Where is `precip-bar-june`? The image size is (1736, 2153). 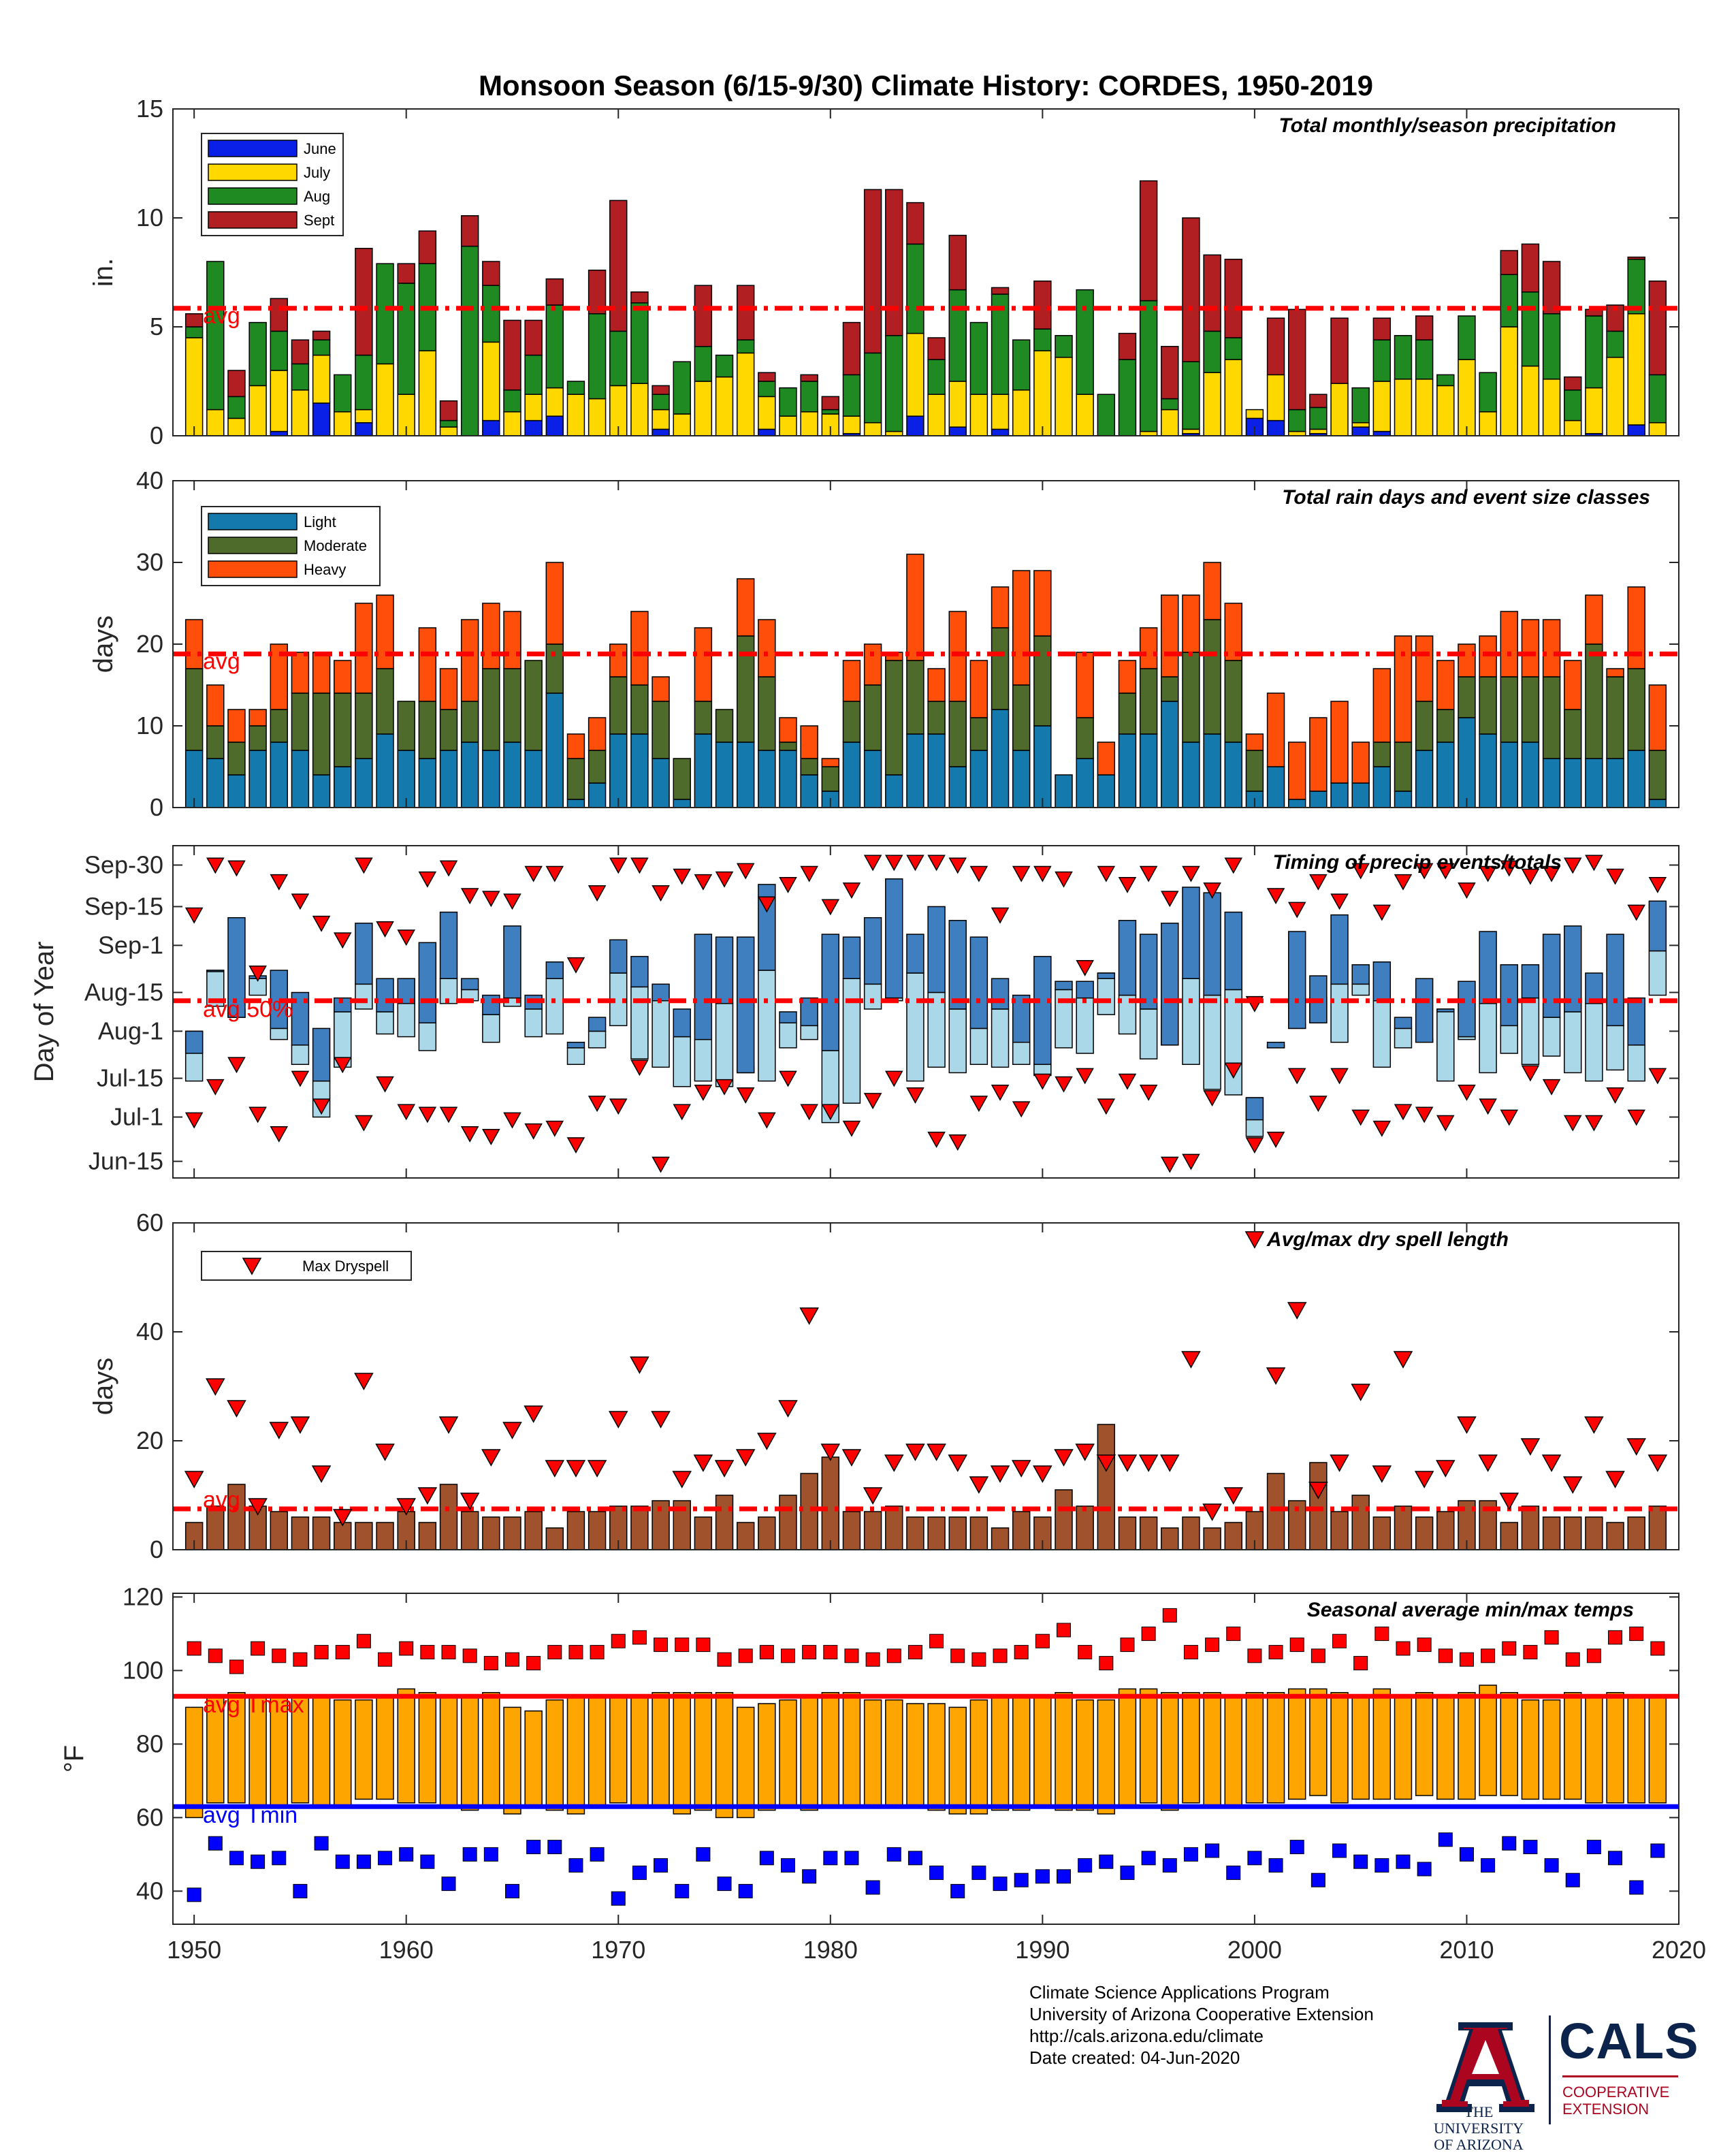 precip-bar-june is located at coordinates (1000, 432).